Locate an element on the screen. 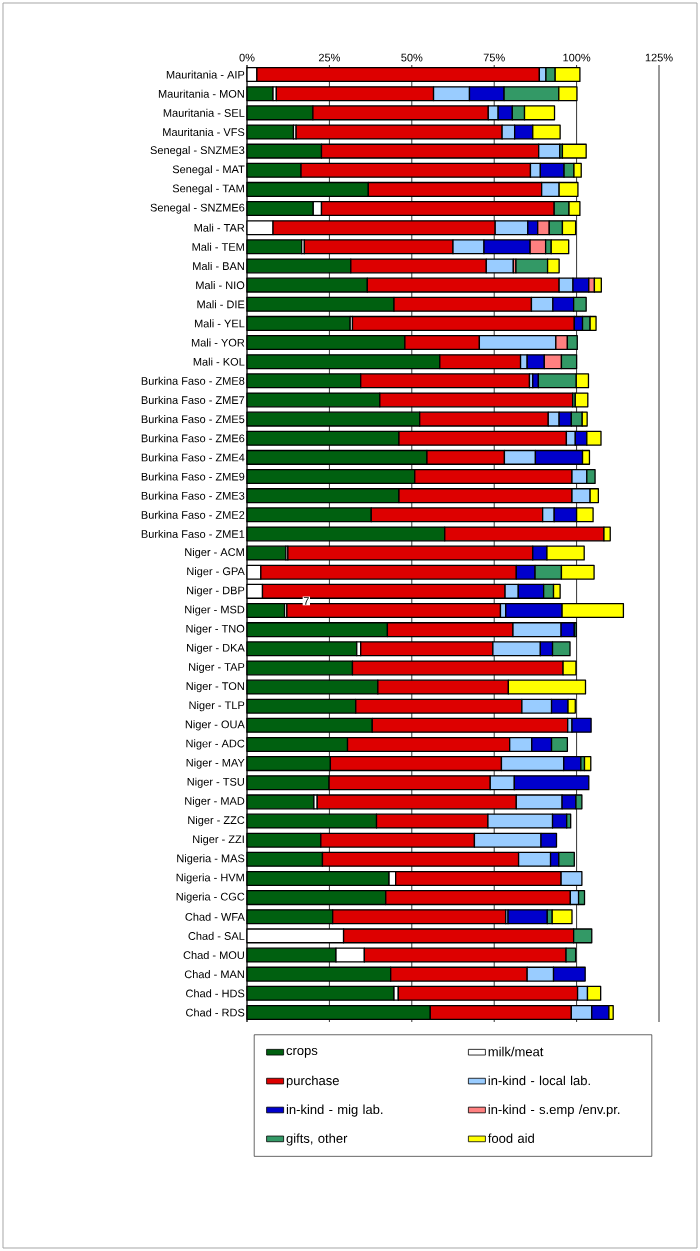 The height and width of the screenshot is (1251, 700). y-tick-label: Mauritania - VFS is located at coordinates (204, 132).